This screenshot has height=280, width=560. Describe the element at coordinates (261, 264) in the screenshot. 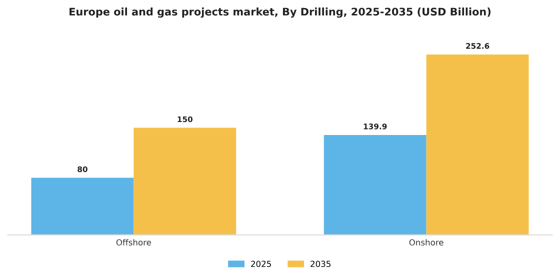

I see `legend-label: 2025` at that location.